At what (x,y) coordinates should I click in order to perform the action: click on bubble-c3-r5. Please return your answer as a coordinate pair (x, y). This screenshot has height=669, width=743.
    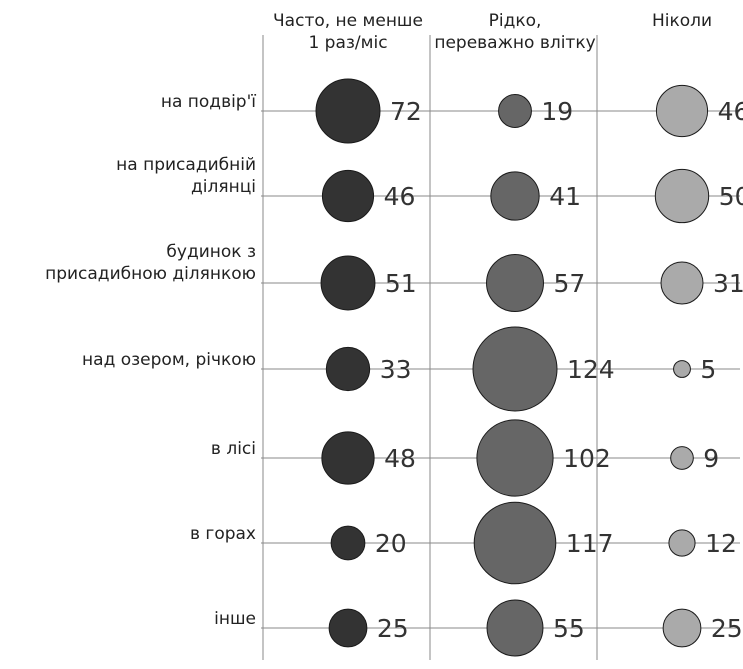
    Looking at the image, I should click on (682, 458).